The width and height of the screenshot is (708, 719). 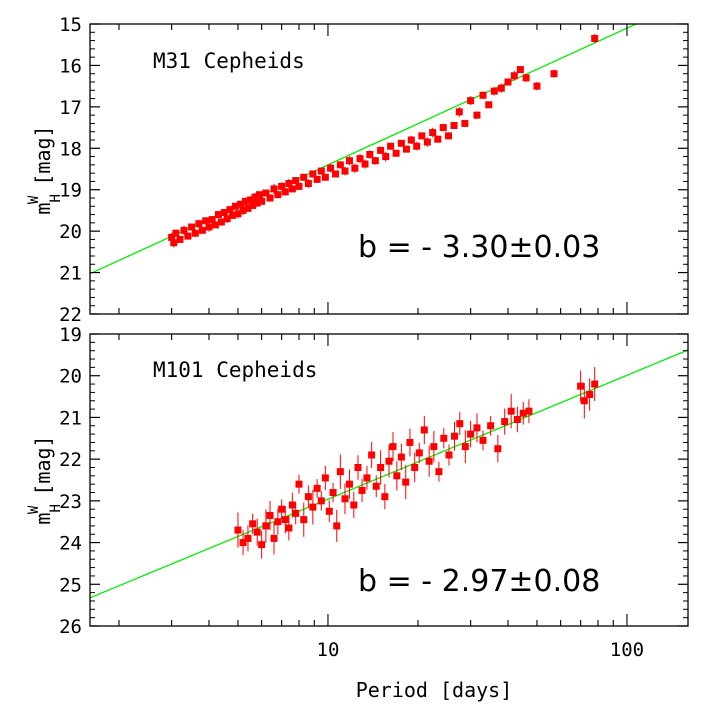 I want to click on m101-ylabel-base: m, so click(x=43, y=519).